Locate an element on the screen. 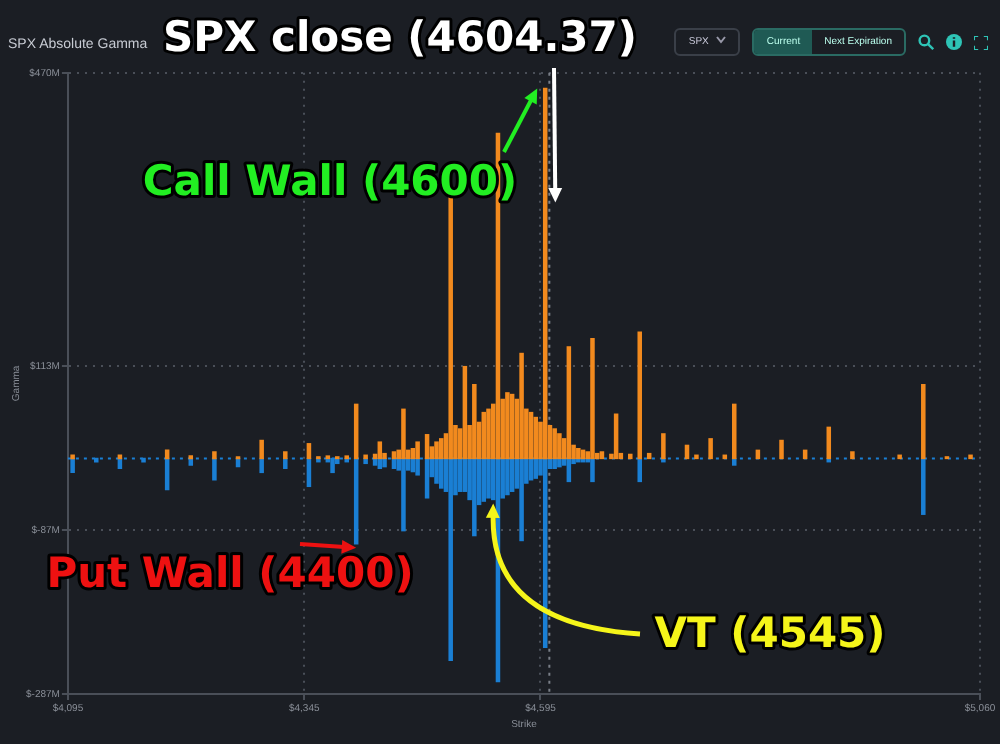  annotation: Put Wall (4400) is located at coordinates (230, 572).